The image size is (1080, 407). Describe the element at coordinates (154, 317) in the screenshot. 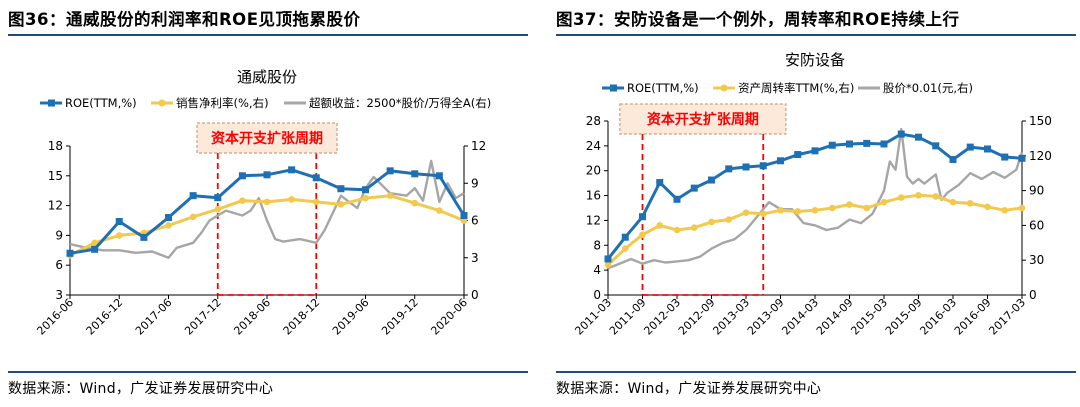

I see `x-tick-label: 2017-06` at that location.